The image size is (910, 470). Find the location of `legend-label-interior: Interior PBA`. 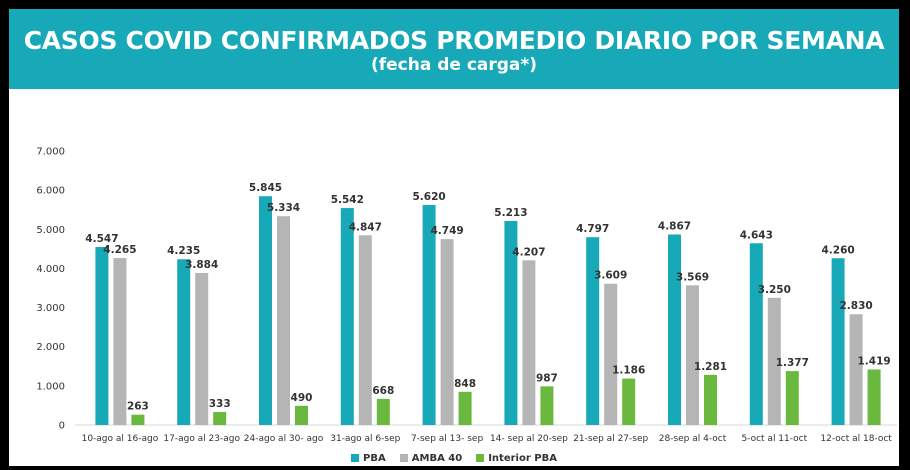

legend-label-interior: Interior PBA is located at coordinates (522, 458).